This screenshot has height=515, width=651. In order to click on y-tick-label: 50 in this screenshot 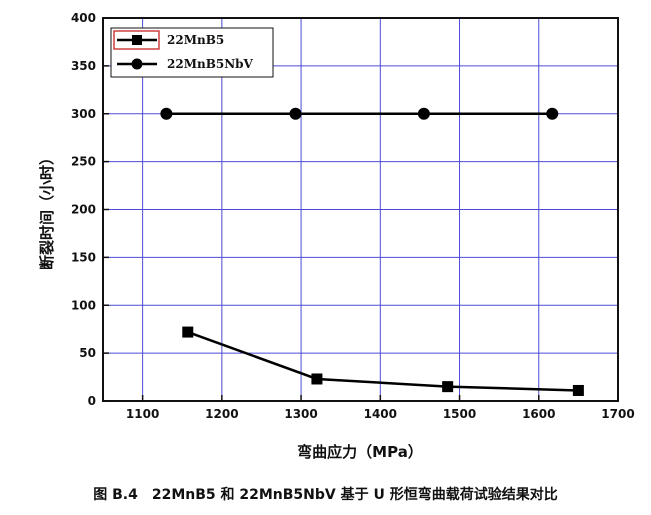, I will do `click(87, 353)`.